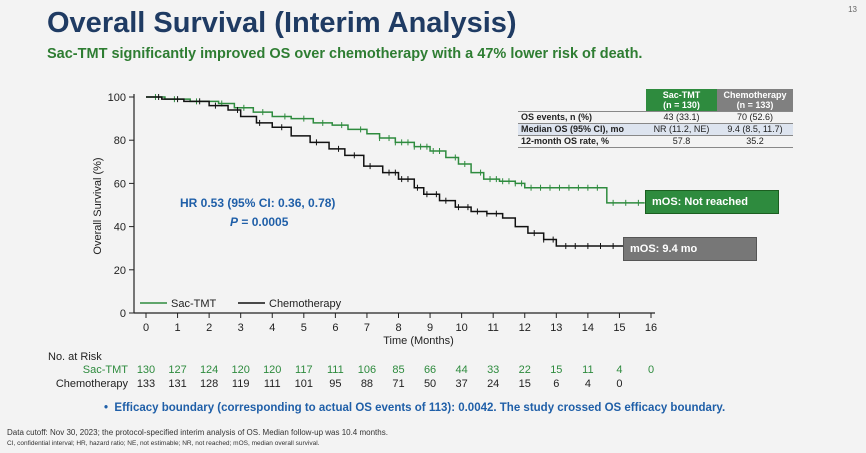 This screenshot has height=453, width=866. Describe the element at coordinates (335, 370) in the screenshot. I see `at-risk-value-sac: 111` at that location.